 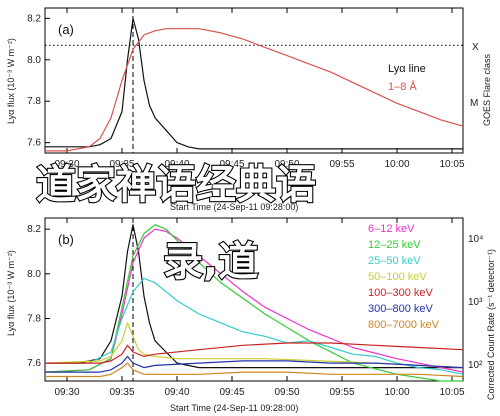 What do you see at coordinates (391, 229) in the screenshot?
I see `legend-6-12: 6–12 keV` at bounding box center [391, 229].